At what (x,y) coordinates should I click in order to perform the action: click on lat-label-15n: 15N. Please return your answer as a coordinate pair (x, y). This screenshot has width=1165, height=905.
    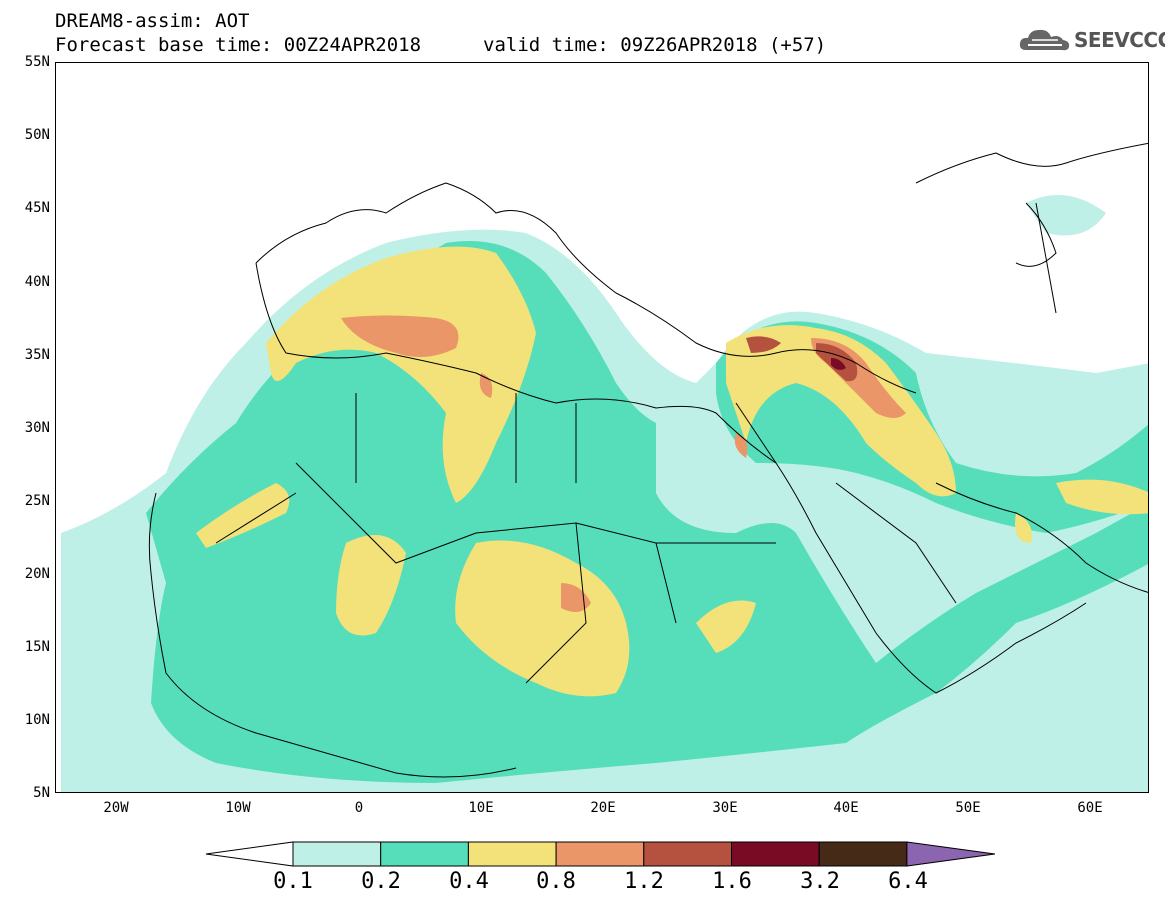
    Looking at the image, I should click on (37, 647).